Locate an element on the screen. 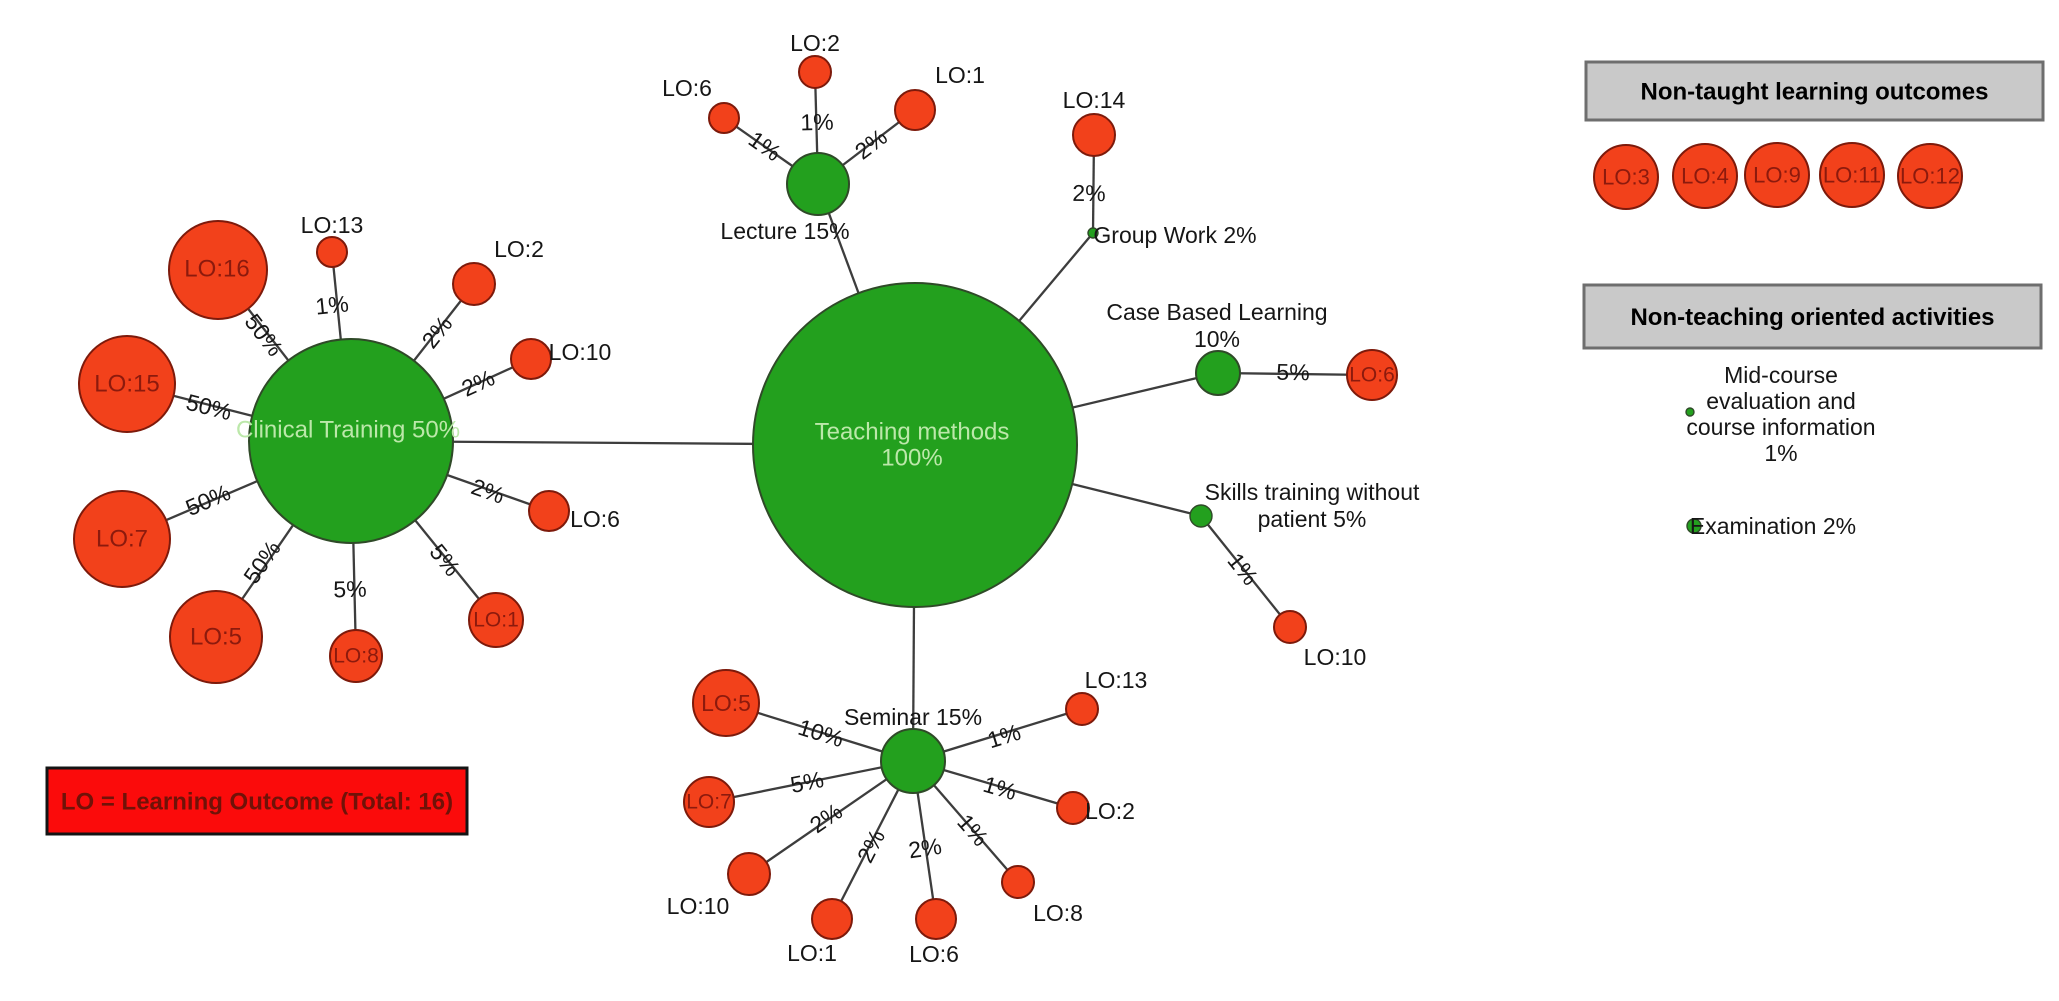 The image size is (2059, 1001). lec-lo2-label: LO:2 is located at coordinates (815, 43).